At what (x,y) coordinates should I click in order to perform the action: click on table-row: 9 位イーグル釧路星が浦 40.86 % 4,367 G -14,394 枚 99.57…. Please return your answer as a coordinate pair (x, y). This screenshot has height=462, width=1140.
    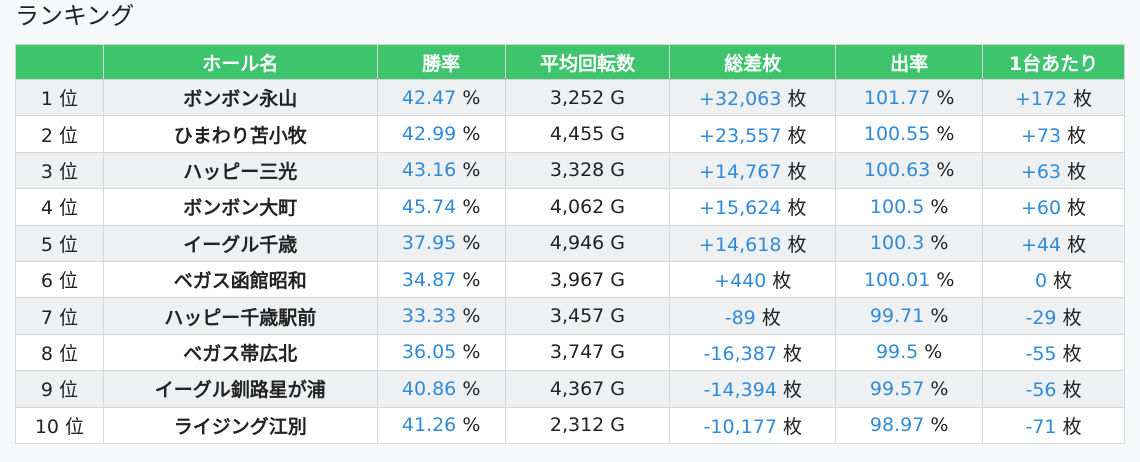
    Looking at the image, I should click on (570, 389).